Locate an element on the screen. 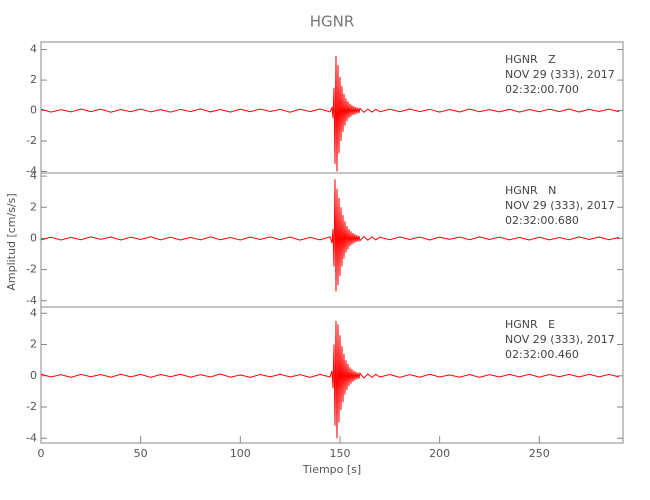 This screenshot has height=500, width=650. y-axis-label: Amplitud [cm/s/s] is located at coordinates (11, 241).